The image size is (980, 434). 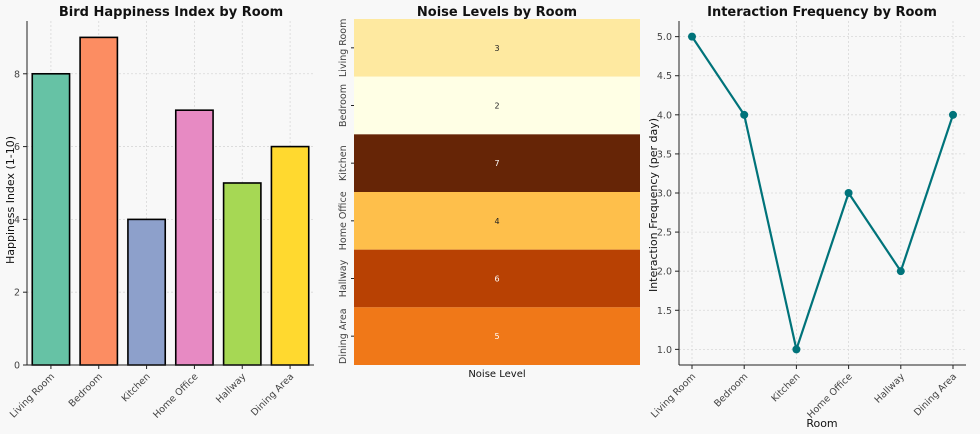 I want to click on line-xtick-label: Dining Area, so click(x=935, y=394).